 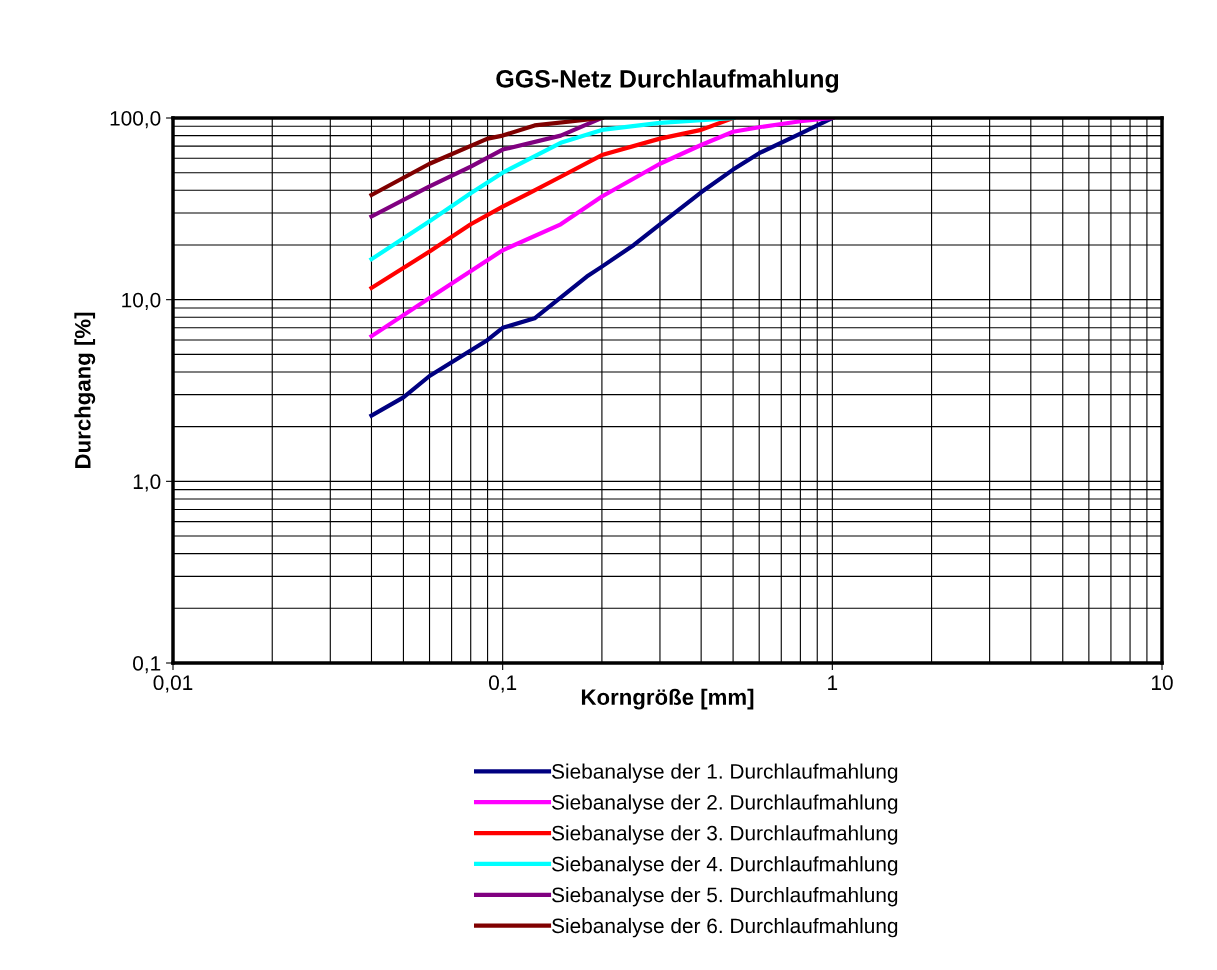 What do you see at coordinates (725, 927) in the screenshot?
I see `legend-label: Siebanalyse der 6. Durchlaufmahlung` at bounding box center [725, 927].